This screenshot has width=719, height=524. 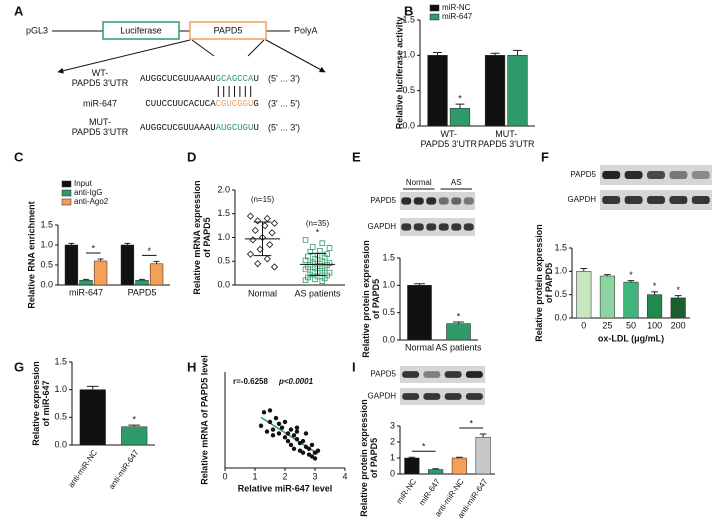 I want to click on x-tick-label: 1, so click(x=254, y=476).